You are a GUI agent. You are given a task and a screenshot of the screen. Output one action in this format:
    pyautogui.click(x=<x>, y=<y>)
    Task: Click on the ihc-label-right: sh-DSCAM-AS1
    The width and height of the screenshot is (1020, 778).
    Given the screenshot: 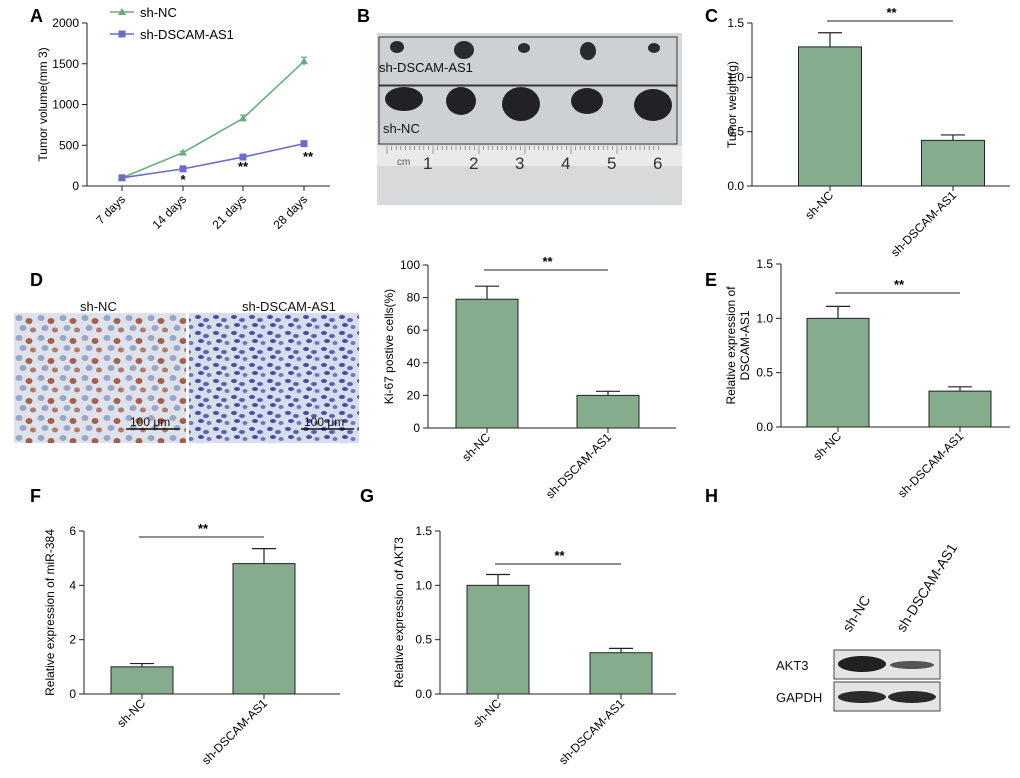 What is the action you would take?
    pyautogui.click(x=289, y=306)
    